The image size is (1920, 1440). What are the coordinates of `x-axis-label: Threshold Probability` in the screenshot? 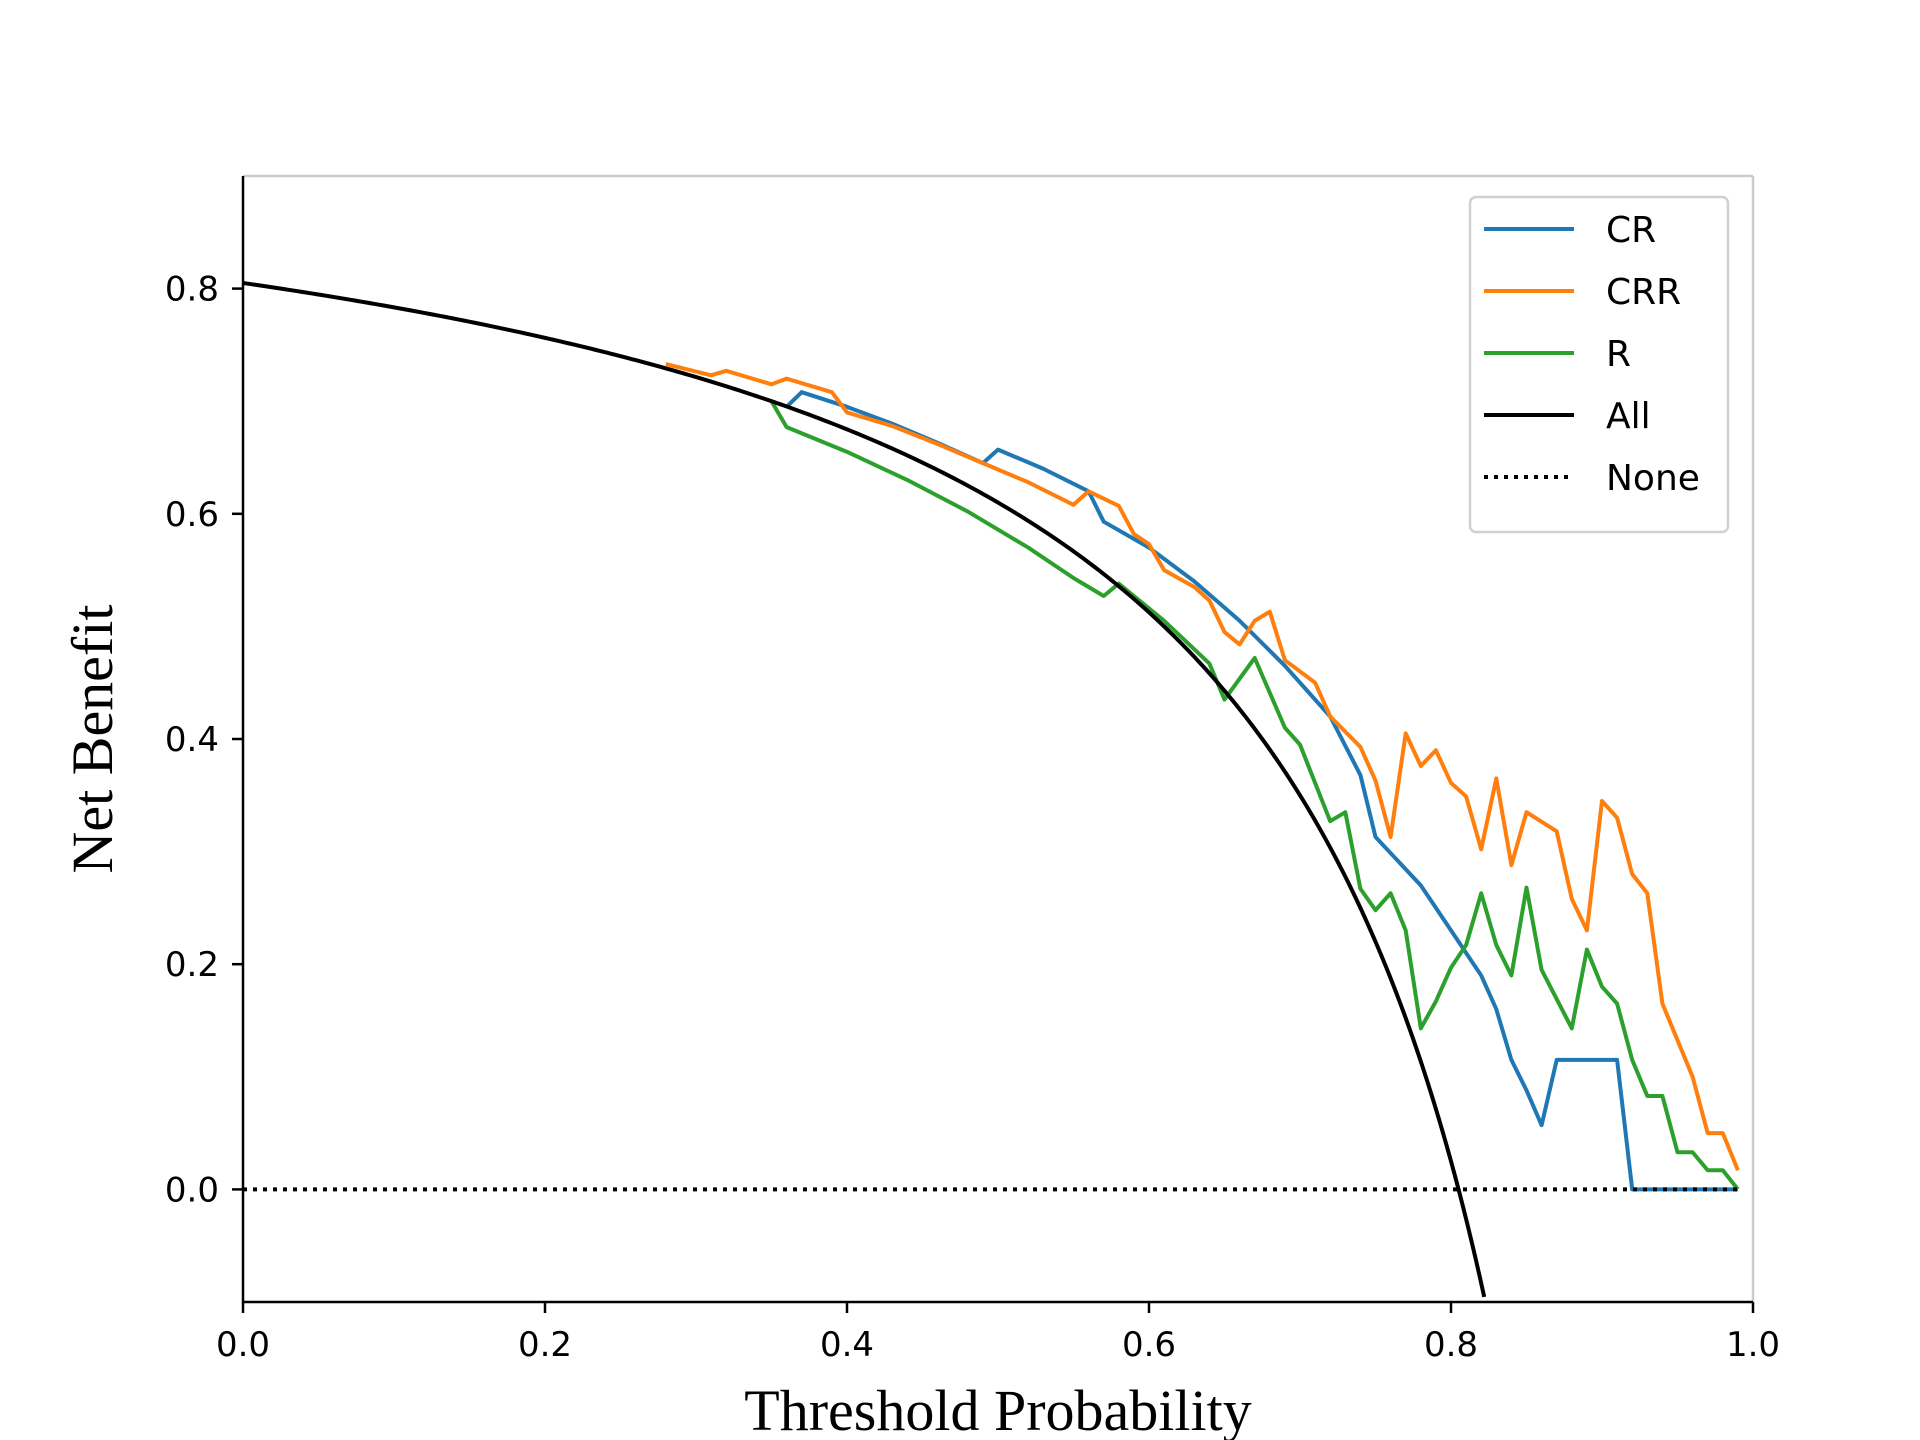 It's located at (997, 1409).